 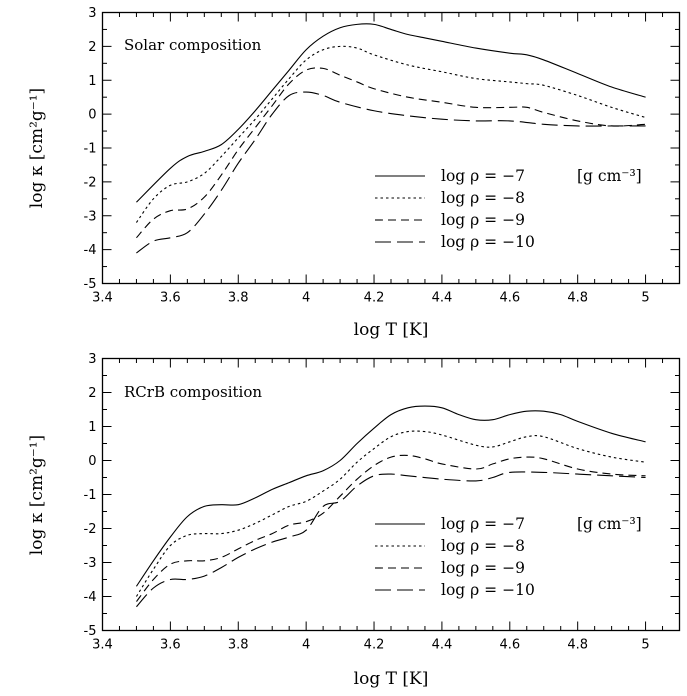 I want to click on panel-label: RCrB composition, so click(x=193, y=392).